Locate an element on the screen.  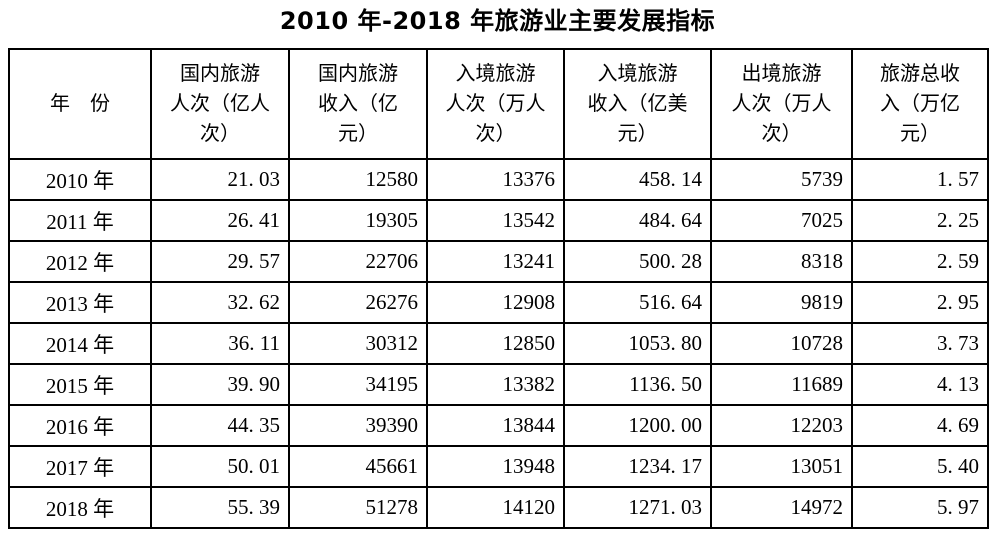
cell-value: 13844 is located at coordinates (495, 425).